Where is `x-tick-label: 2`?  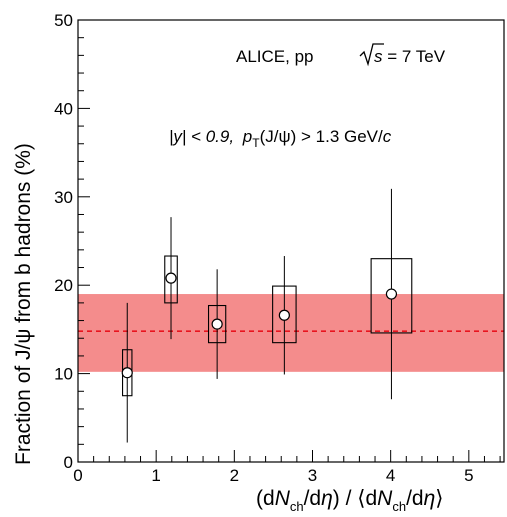
x-tick-label: 2 is located at coordinates (234, 475).